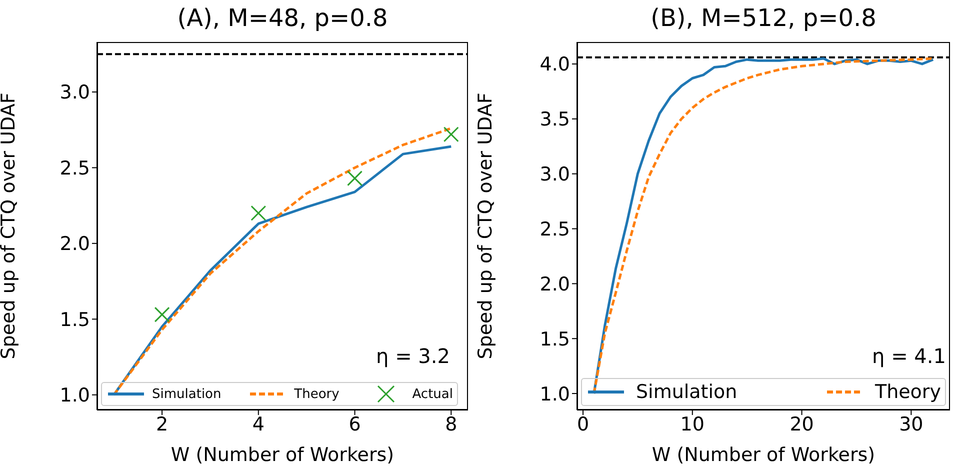  Describe the element at coordinates (162, 424) in the screenshot. I see `x-tick-label: 2` at that location.